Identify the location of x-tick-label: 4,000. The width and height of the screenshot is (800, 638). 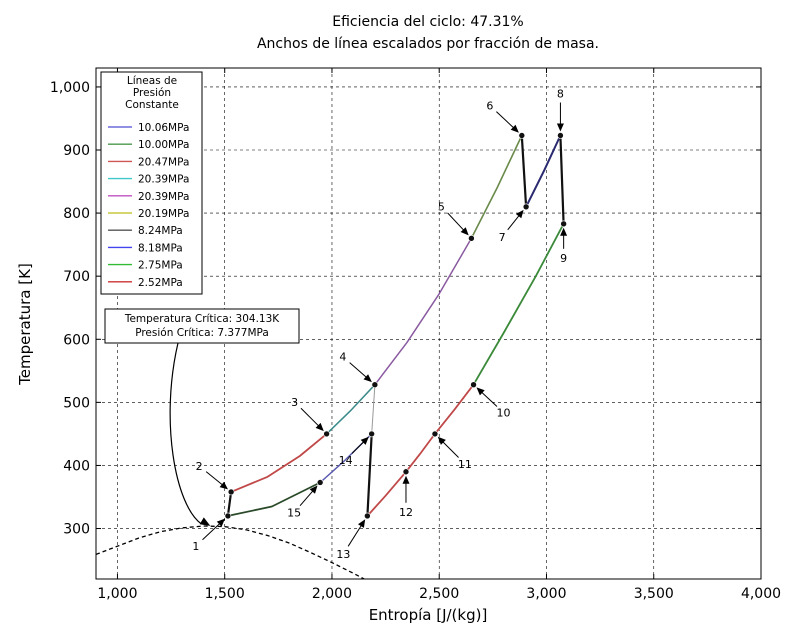
(761, 594).